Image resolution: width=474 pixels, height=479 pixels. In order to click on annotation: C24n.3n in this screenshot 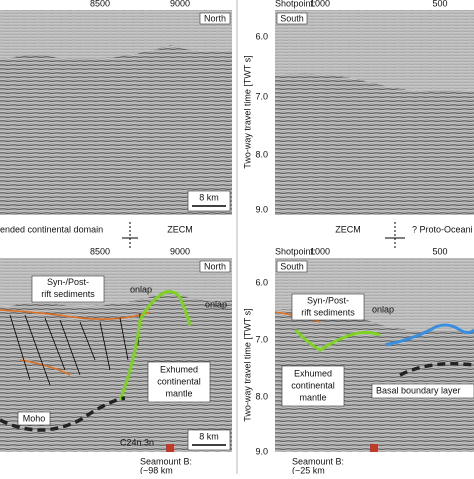, I will do `click(137, 442)`.